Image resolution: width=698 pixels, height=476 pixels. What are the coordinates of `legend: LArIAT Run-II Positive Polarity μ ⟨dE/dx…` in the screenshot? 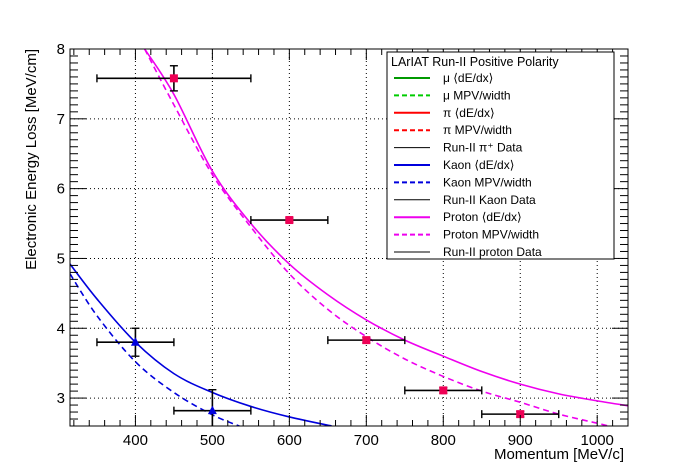 It's located at (500, 155).